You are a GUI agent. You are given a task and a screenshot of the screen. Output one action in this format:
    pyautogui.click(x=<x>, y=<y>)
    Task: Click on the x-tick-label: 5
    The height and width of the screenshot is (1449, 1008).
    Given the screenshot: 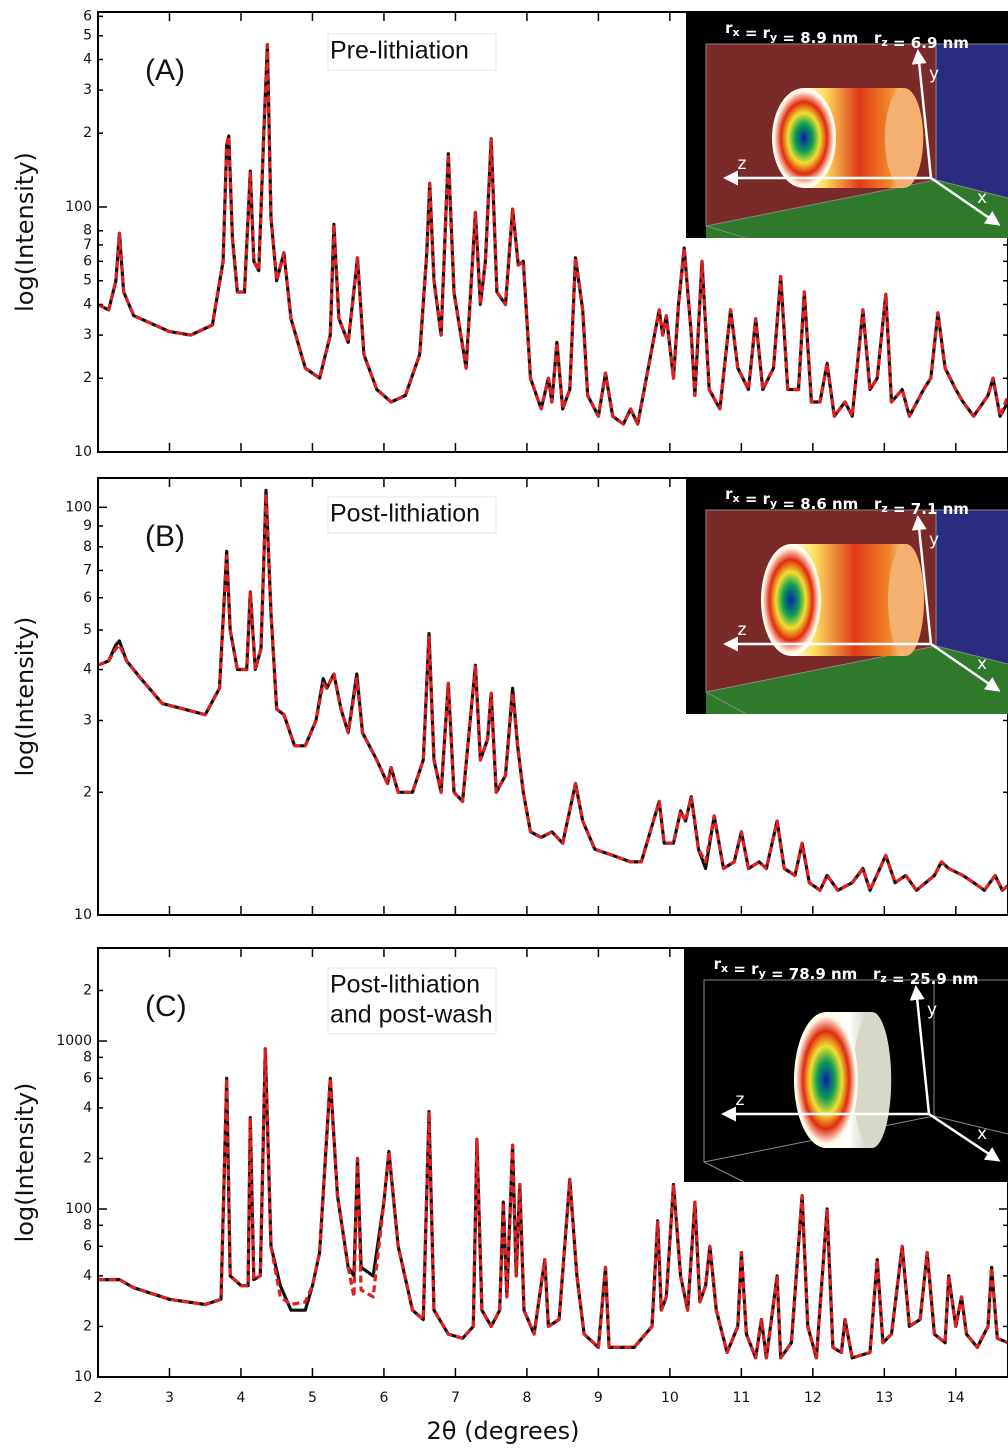 What is the action you would take?
    pyautogui.click(x=312, y=1398)
    